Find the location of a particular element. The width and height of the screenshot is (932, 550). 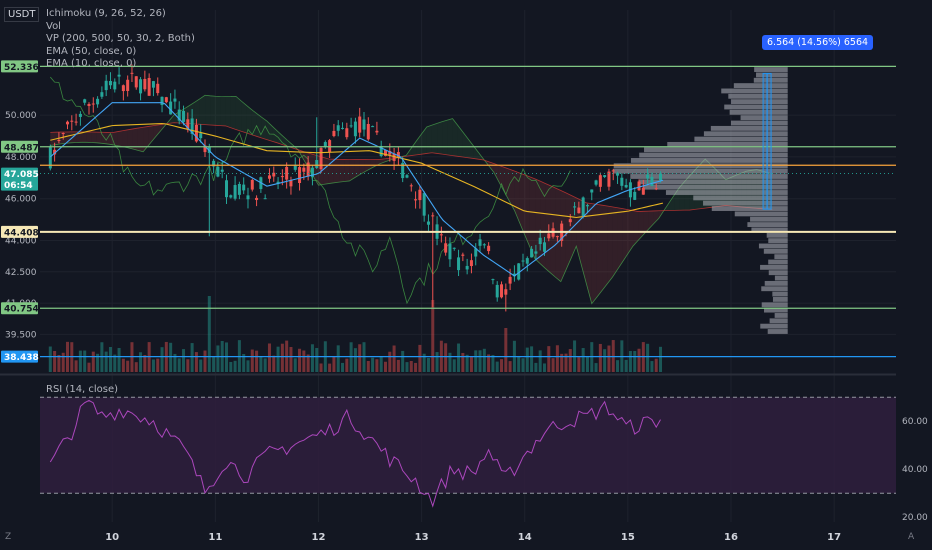

rsi-line is located at coordinates (355, 453).